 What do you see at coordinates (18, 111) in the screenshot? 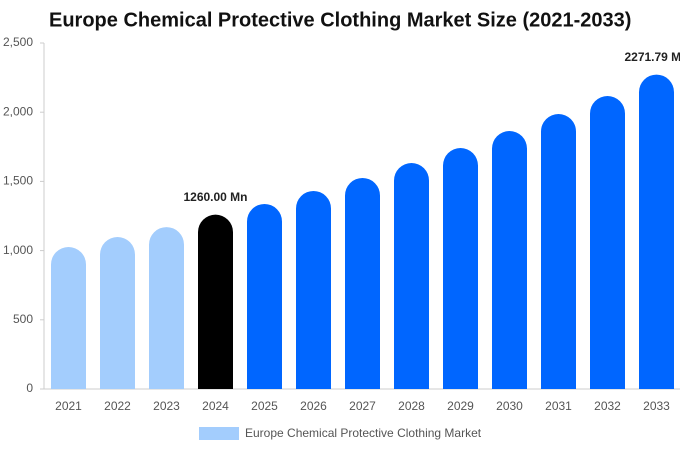
I see `y-tick-label: 2,000` at bounding box center [18, 111].